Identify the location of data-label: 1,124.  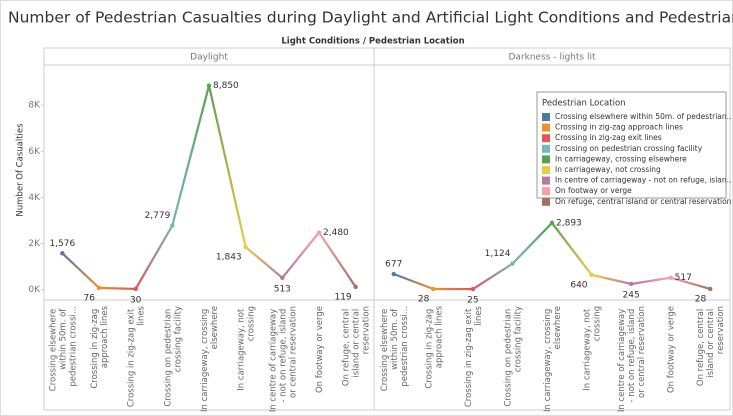
(498, 254).